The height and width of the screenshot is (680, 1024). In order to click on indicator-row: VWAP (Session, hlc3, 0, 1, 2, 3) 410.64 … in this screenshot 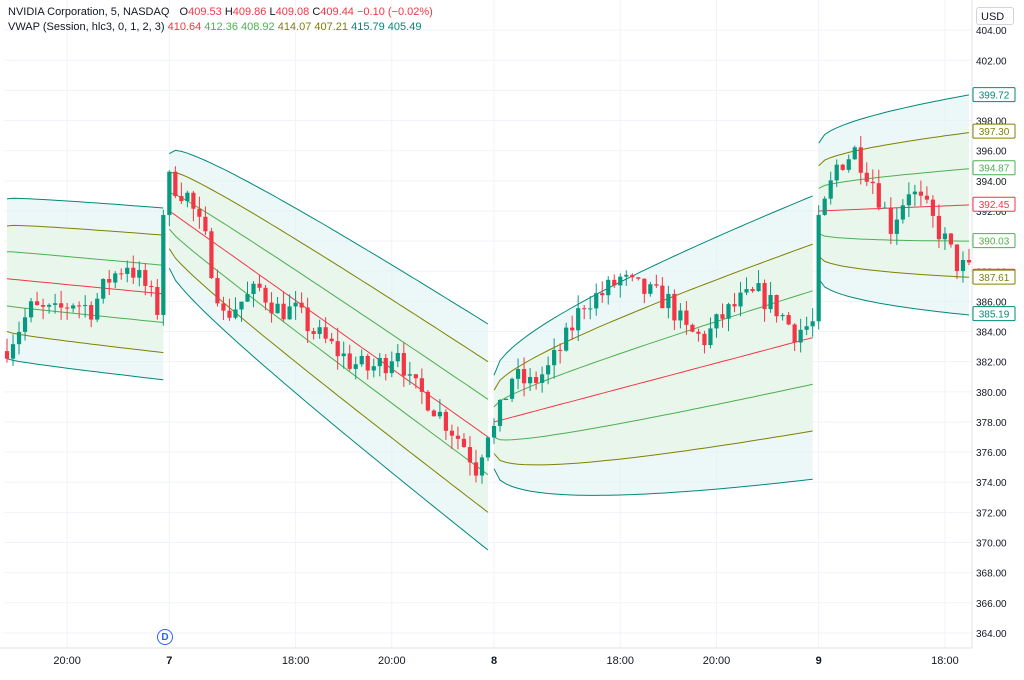, I will do `click(220, 27)`.